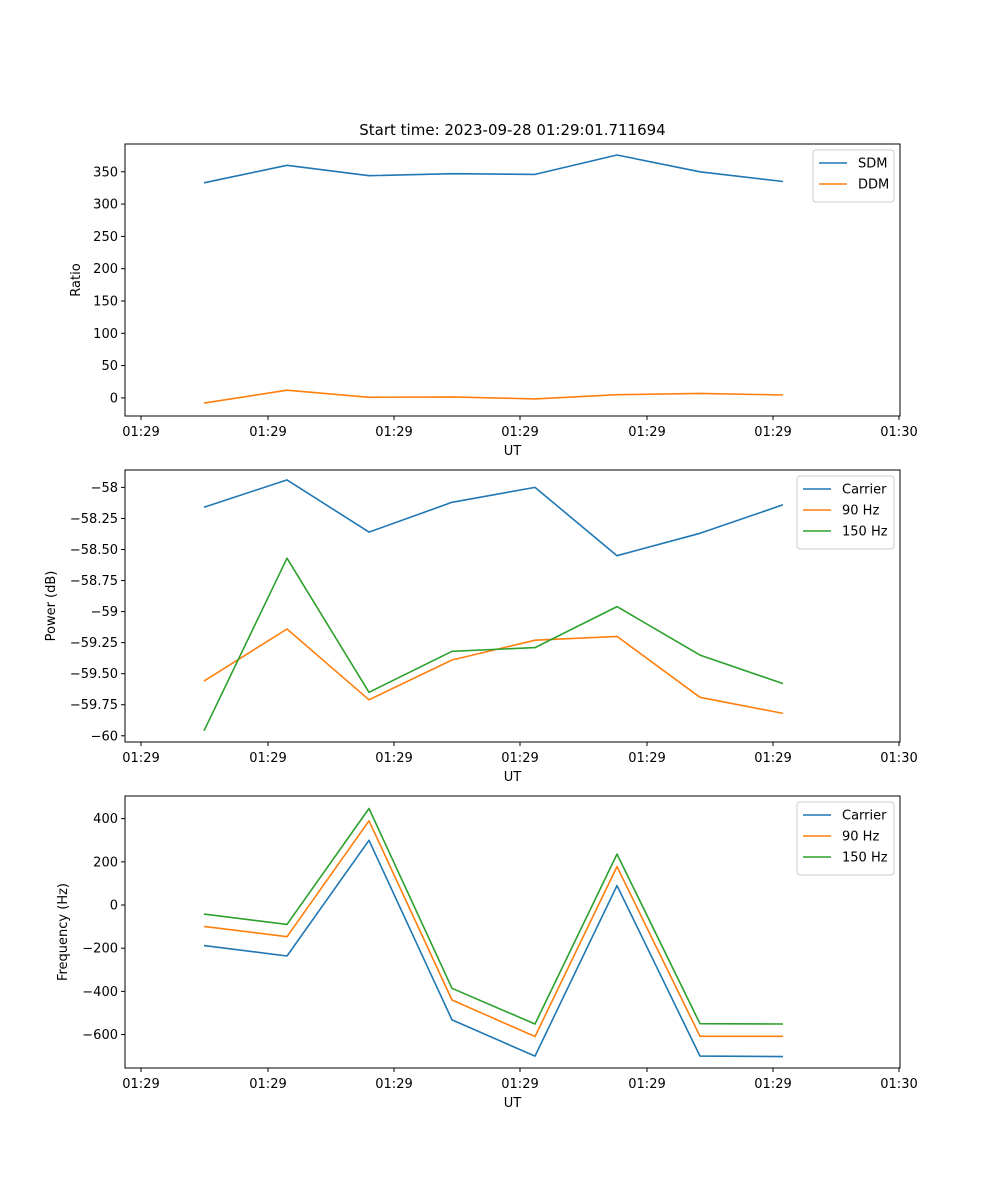 The image size is (1000, 1200). What do you see at coordinates (873, 185) in the screenshot?
I see `legend-entry: DDM` at bounding box center [873, 185].